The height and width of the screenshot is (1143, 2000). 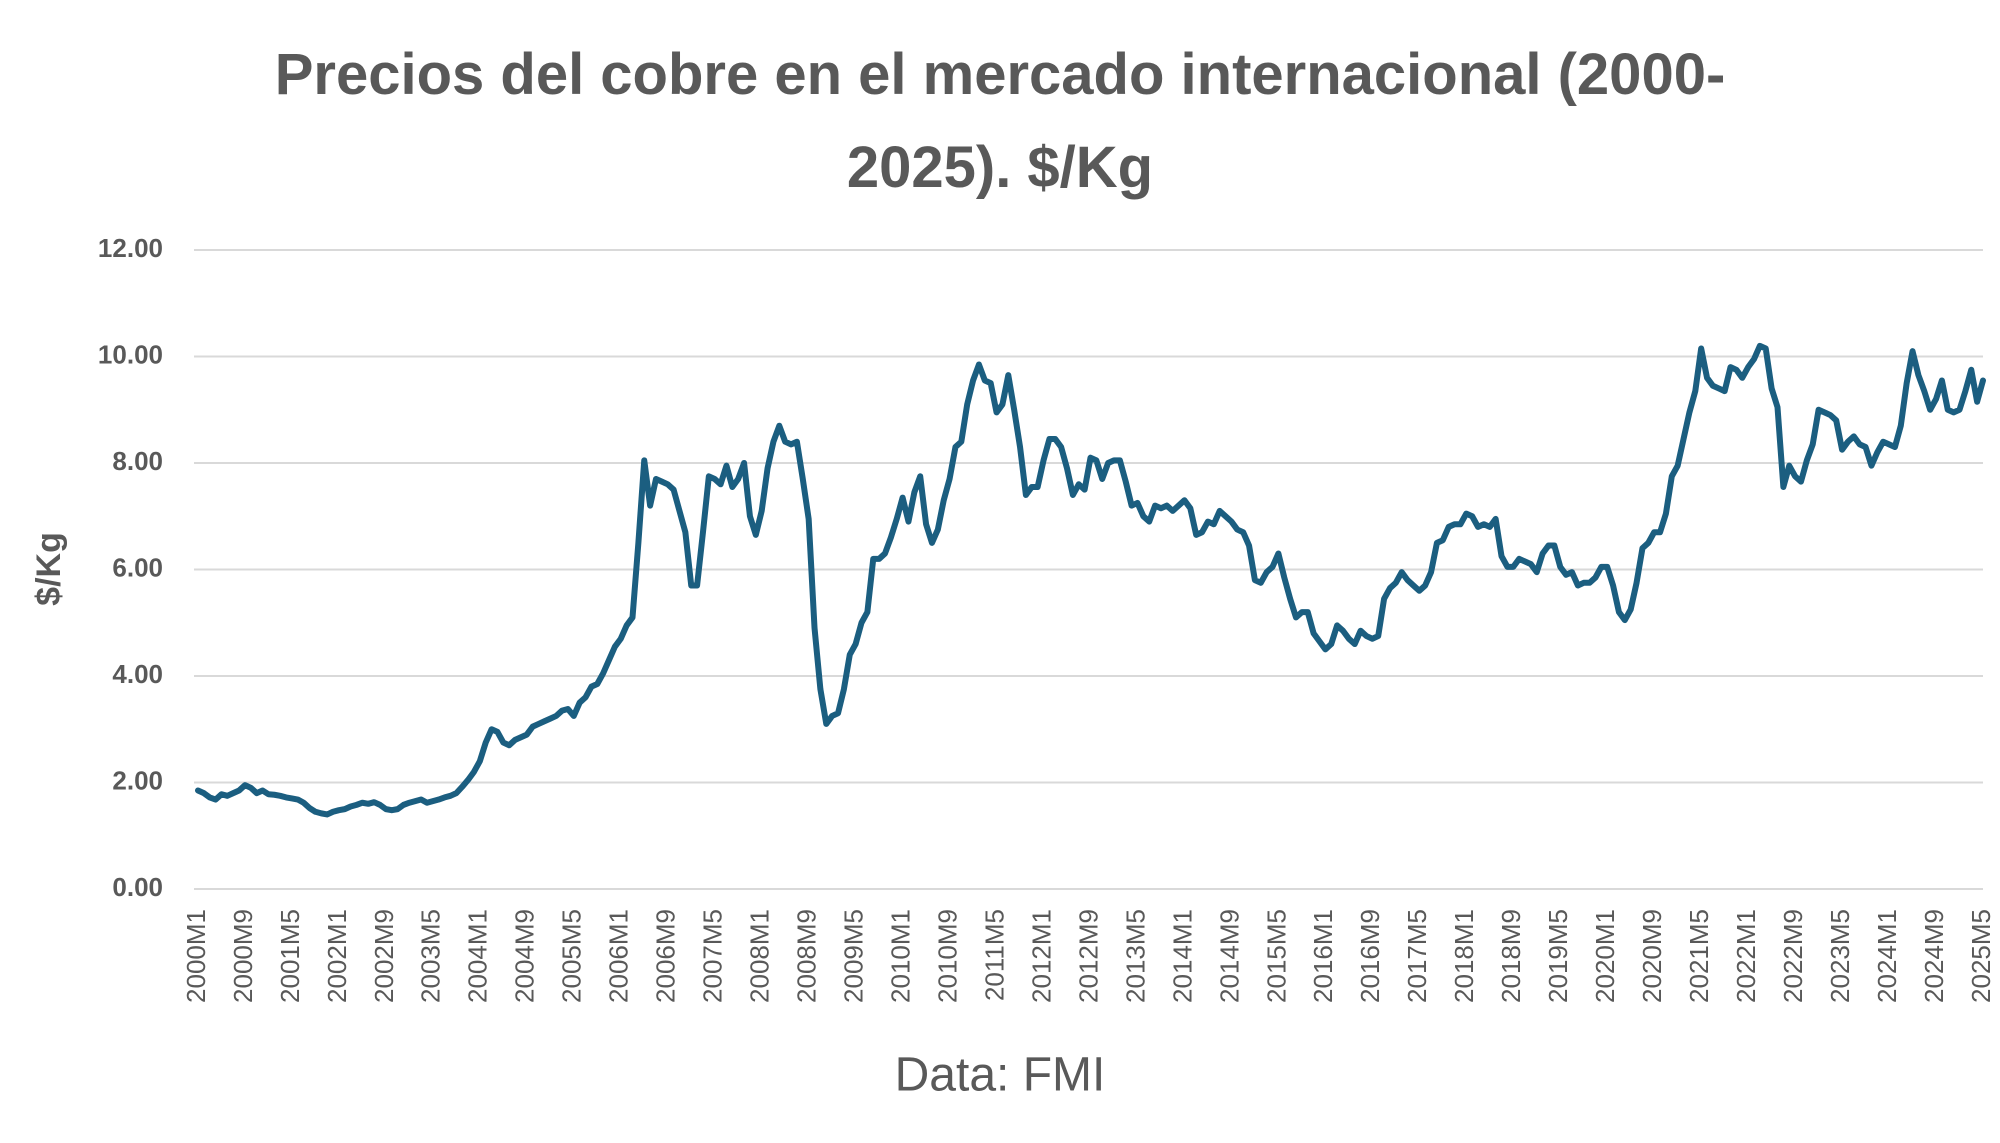 What do you see at coordinates (384, 956) in the screenshot?
I see `x-tick-label: 2002M9` at bounding box center [384, 956].